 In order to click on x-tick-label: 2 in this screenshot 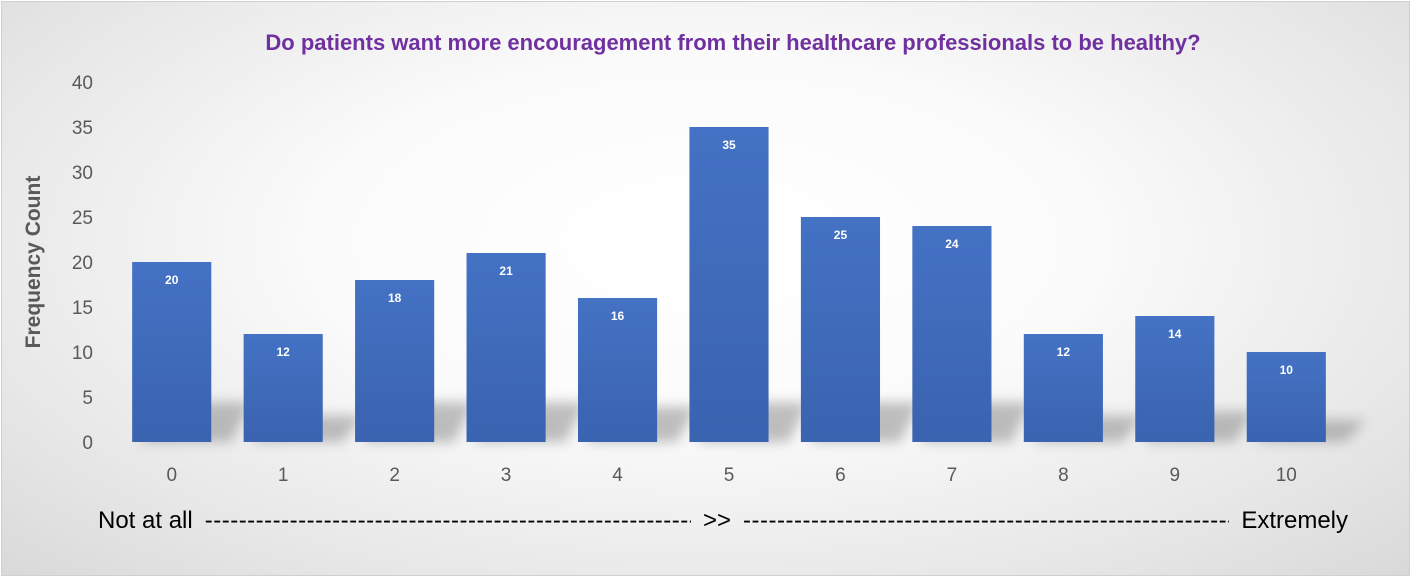, I will do `click(394, 475)`.